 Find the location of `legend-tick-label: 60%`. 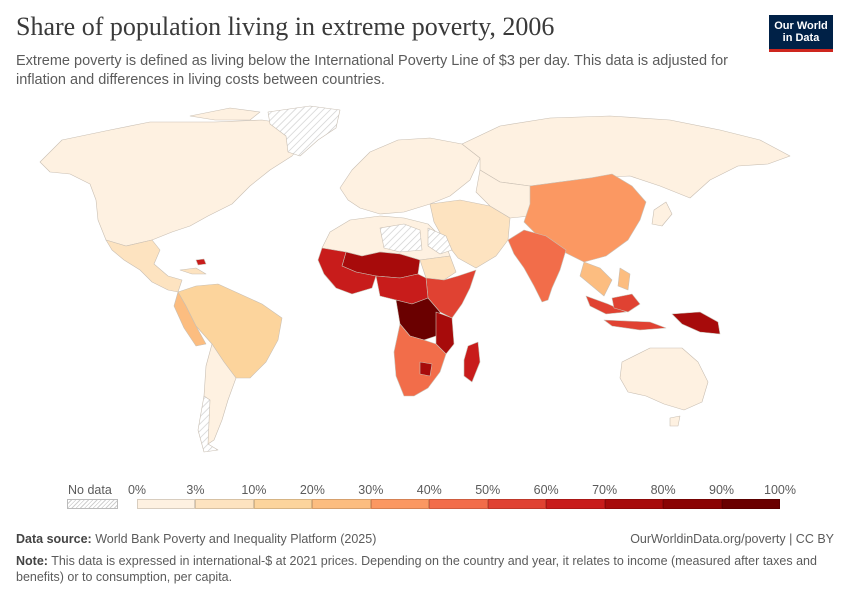

legend-tick-label: 60% is located at coordinates (546, 490).